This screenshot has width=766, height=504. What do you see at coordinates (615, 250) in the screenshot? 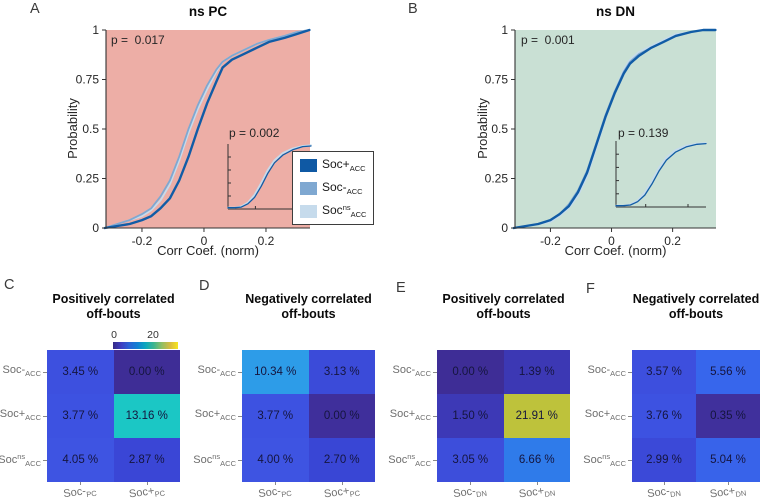
I see `panel-b-x-axis-label: Corr Coef. (norm)` at bounding box center [615, 250].